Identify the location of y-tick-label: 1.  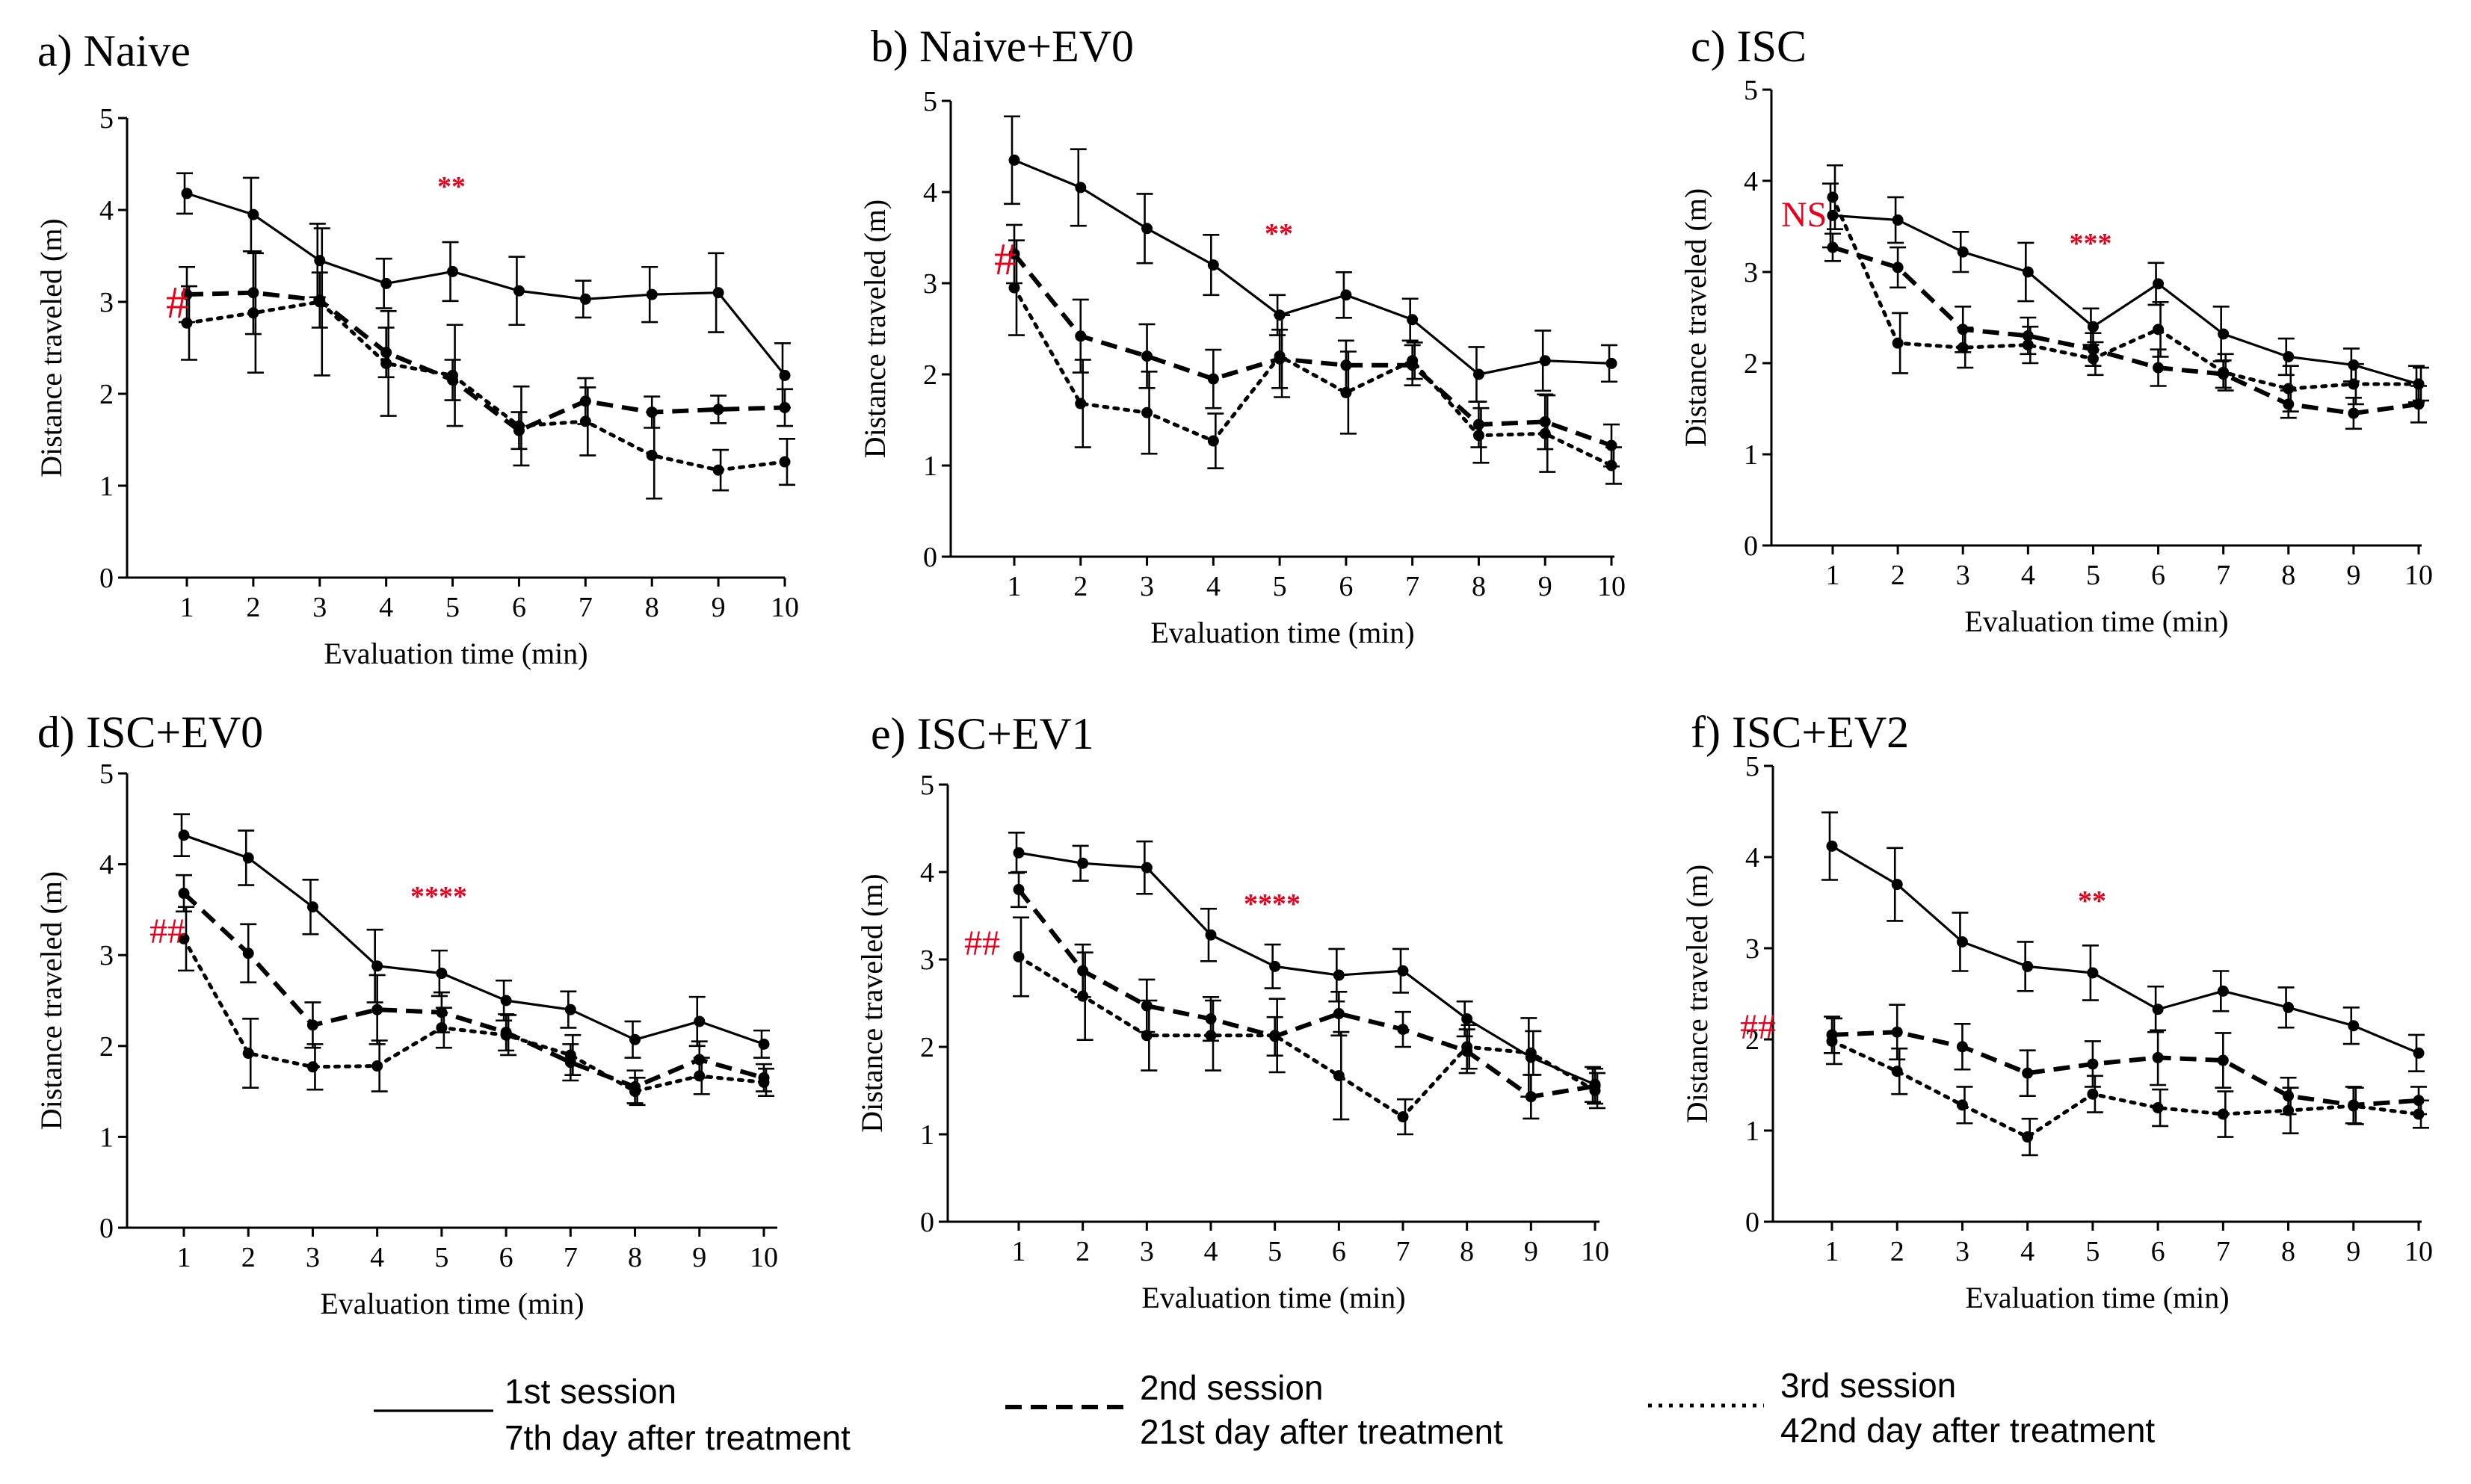
(106, 486).